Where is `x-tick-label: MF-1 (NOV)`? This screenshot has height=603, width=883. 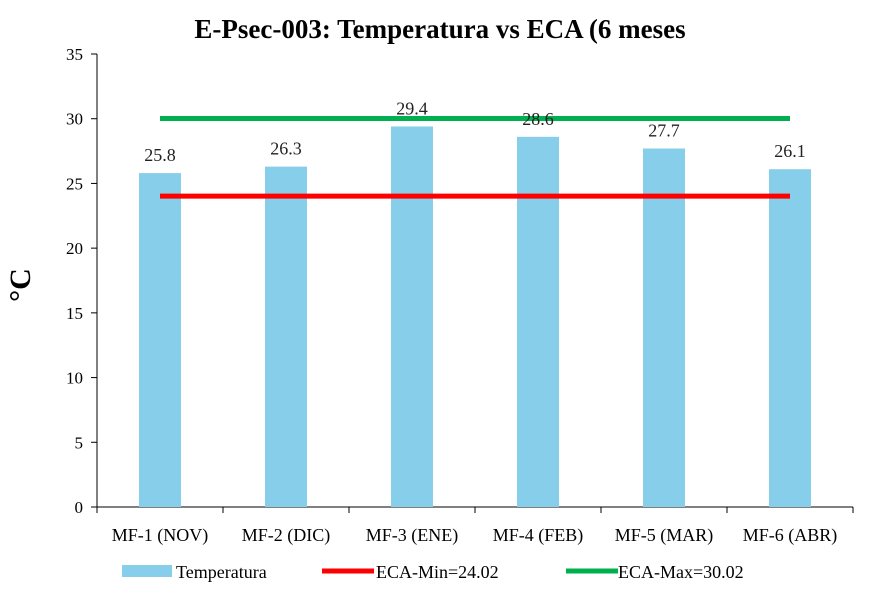 x-tick-label: MF-1 (NOV) is located at coordinates (160, 535).